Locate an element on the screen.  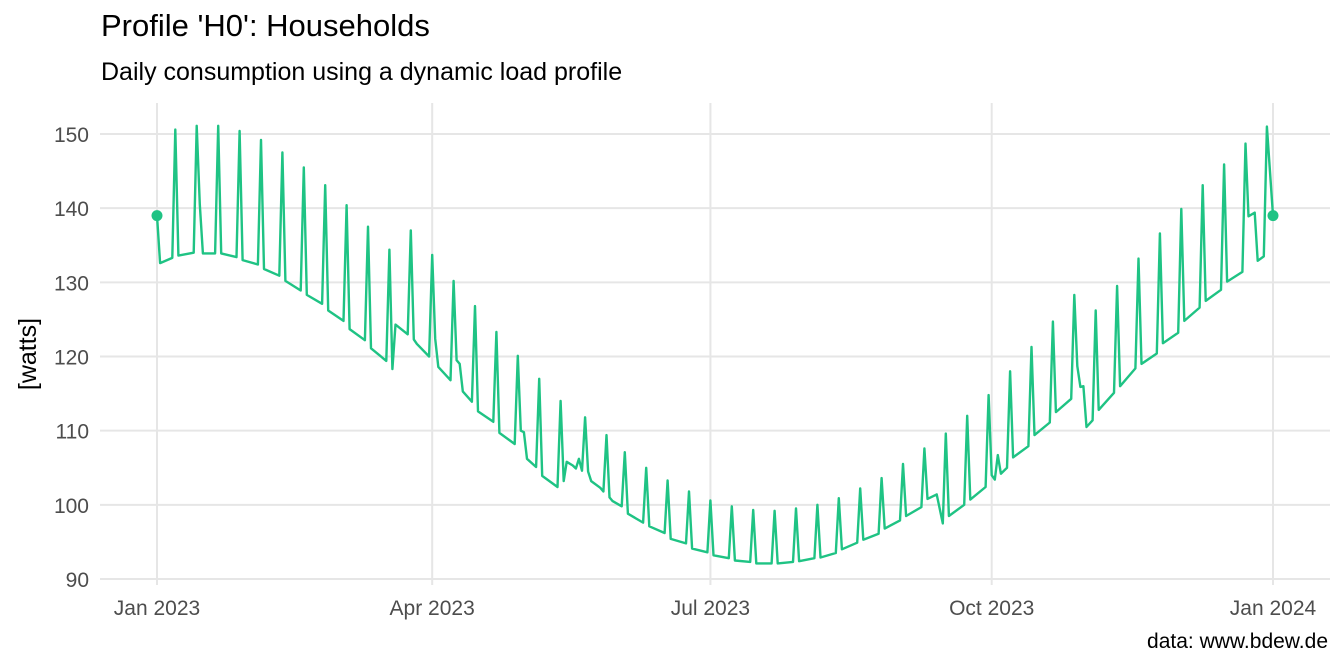
y-tick-label: 140 is located at coordinates (71, 209).